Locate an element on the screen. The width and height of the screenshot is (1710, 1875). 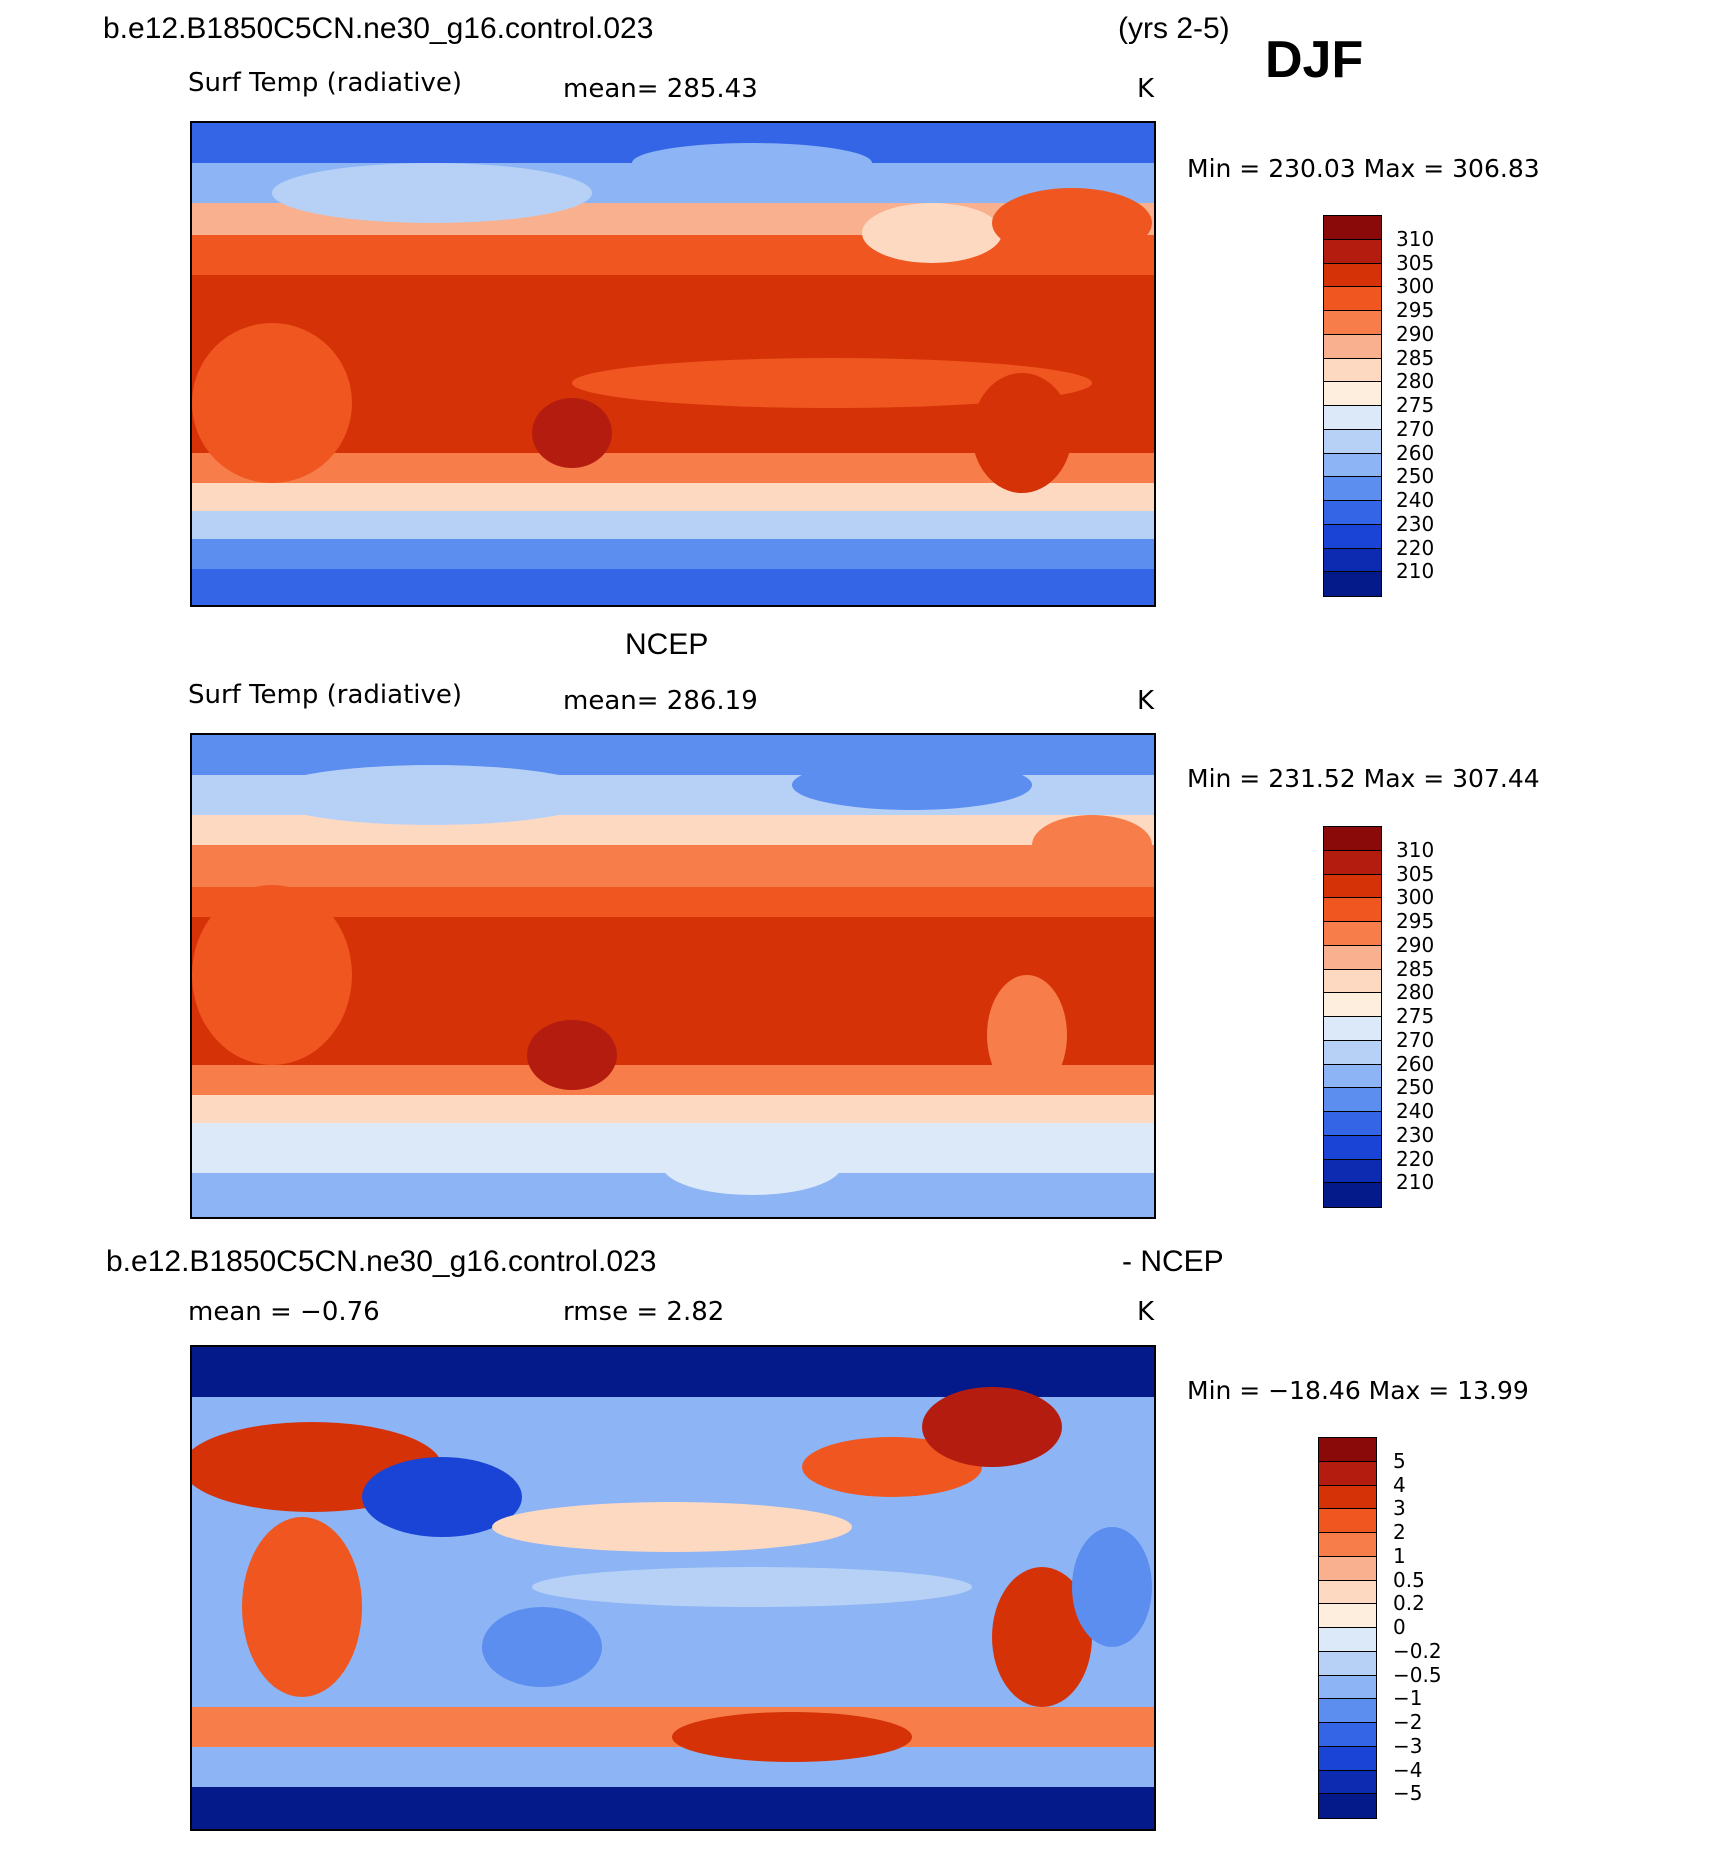
panel3-units: K is located at coordinates (1146, 1312).